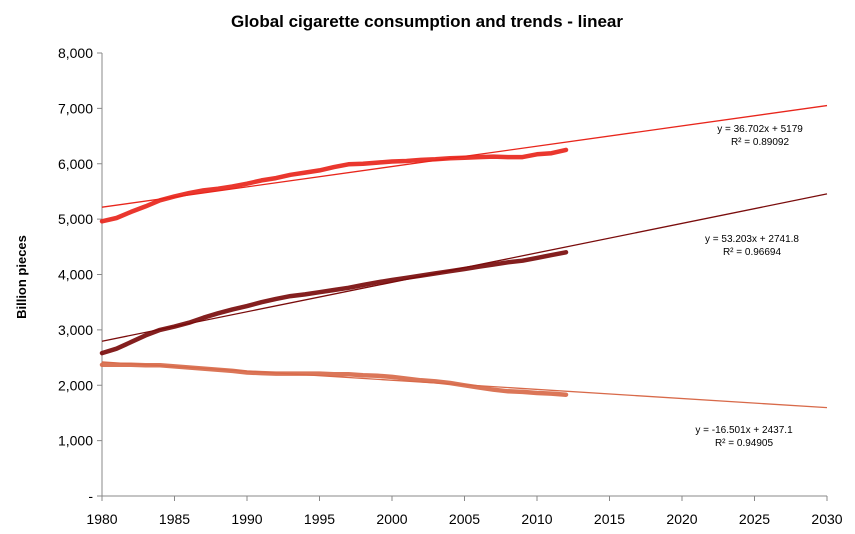  Describe the element at coordinates (75, 275) in the screenshot. I see `y-tick-label: 4,000` at that location.